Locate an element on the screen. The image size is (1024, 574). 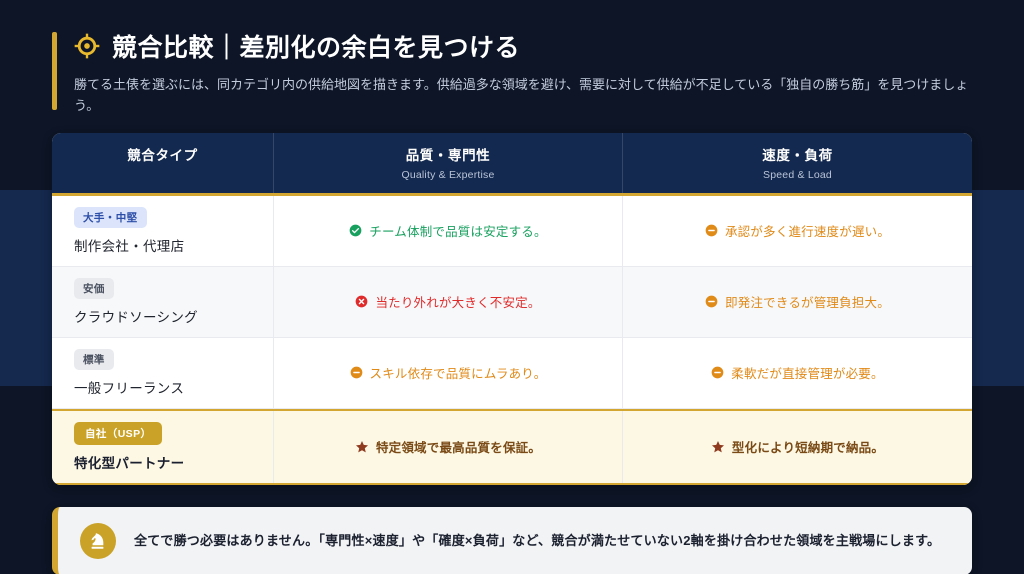
row-type-name: 特化型パートナー is located at coordinates (129, 463).